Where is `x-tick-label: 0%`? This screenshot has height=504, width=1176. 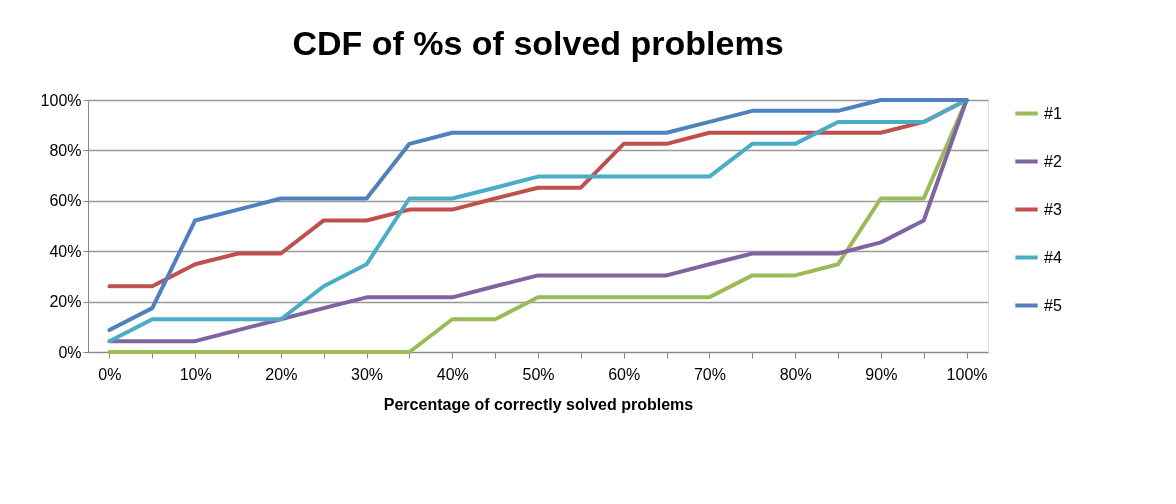
x-tick-label: 0% is located at coordinates (110, 374).